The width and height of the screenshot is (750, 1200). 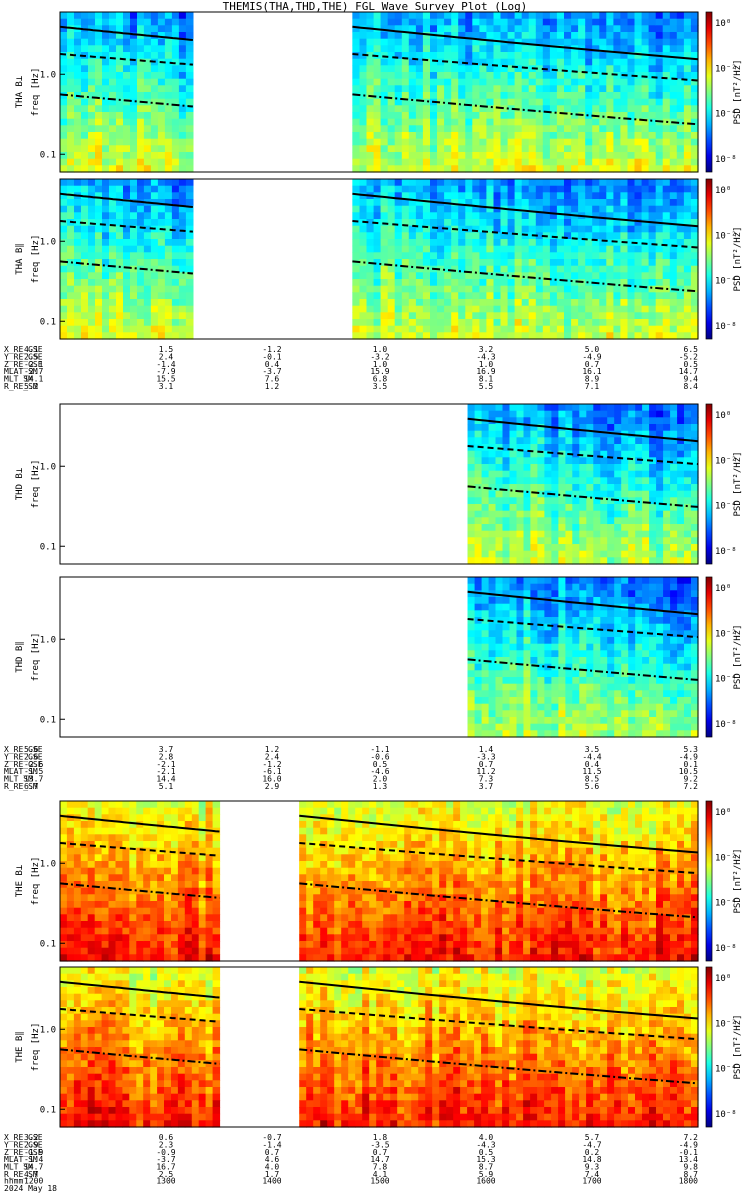 I want to click on ephemeris-value: -1.1, so click(x=379, y=749).